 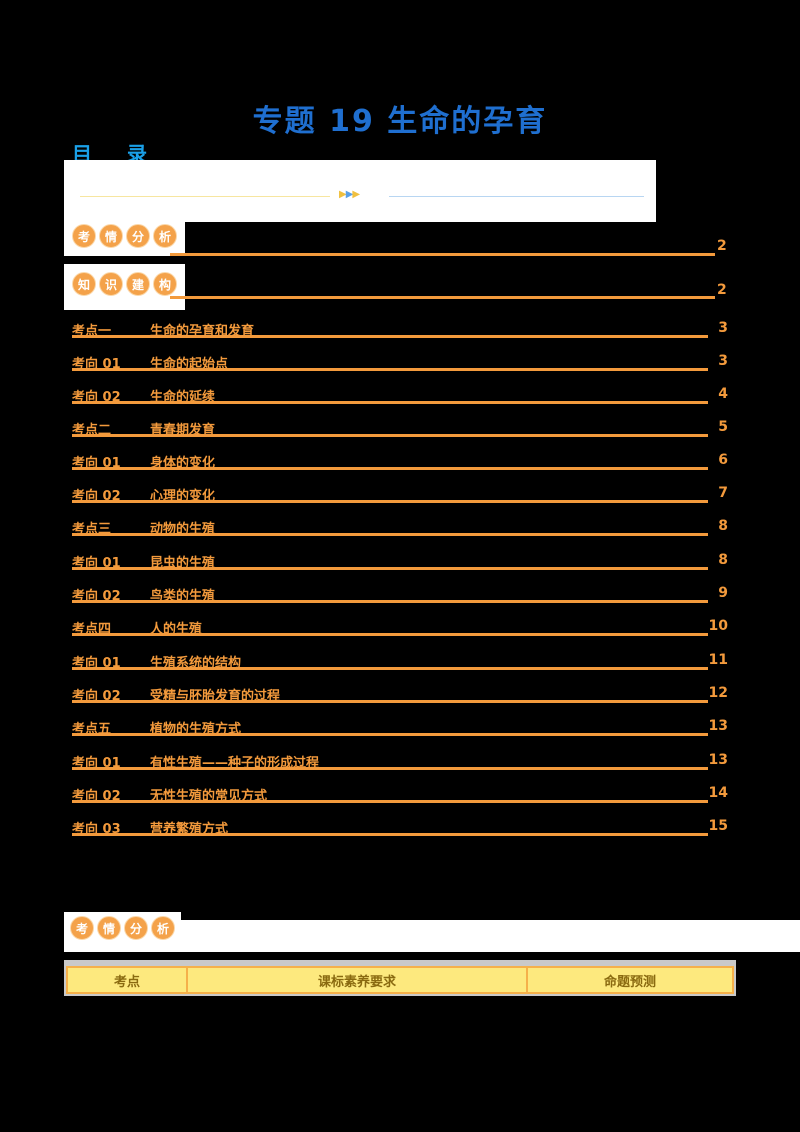 I want to click on toc-page-number: 15, so click(x=718, y=826).